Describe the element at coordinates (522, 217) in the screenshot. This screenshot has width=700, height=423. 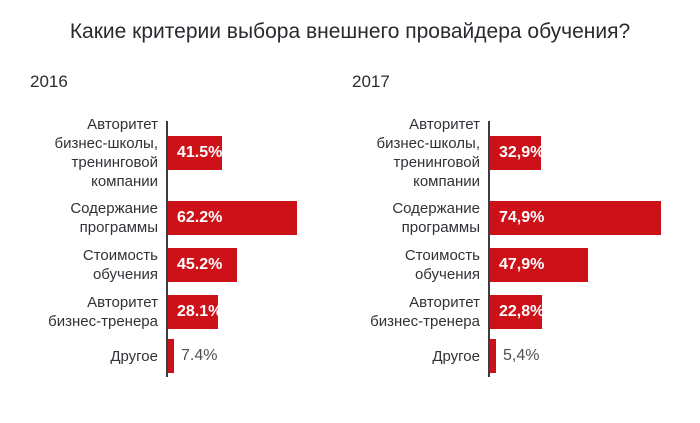
I see `value-label: 74,9%` at that location.